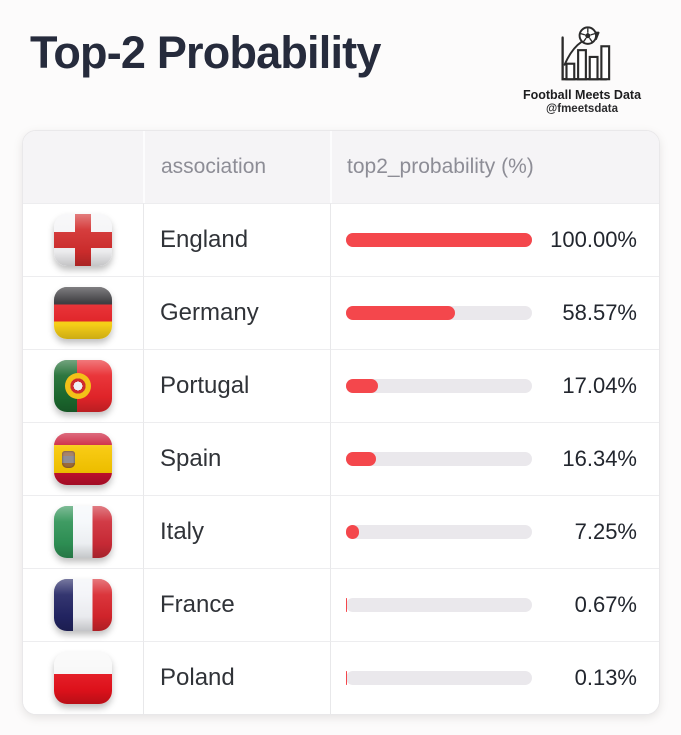 Image resolution: width=681 pixels, height=735 pixels. I want to click on spain-flag-icon, so click(83, 459).